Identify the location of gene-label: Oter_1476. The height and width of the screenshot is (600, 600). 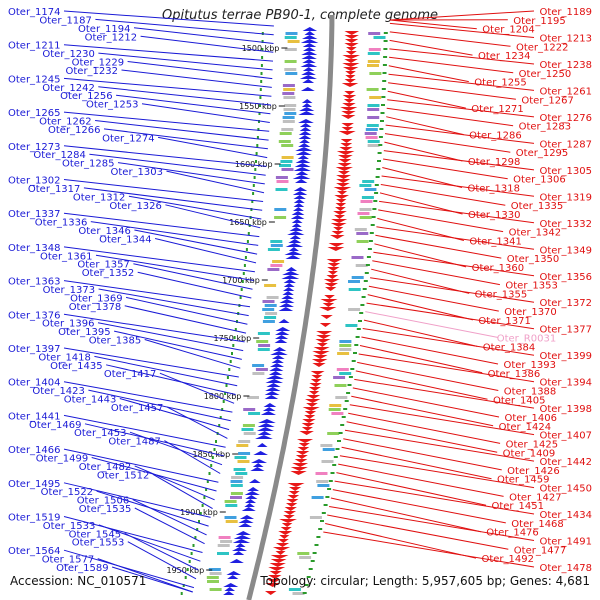
(512, 533).